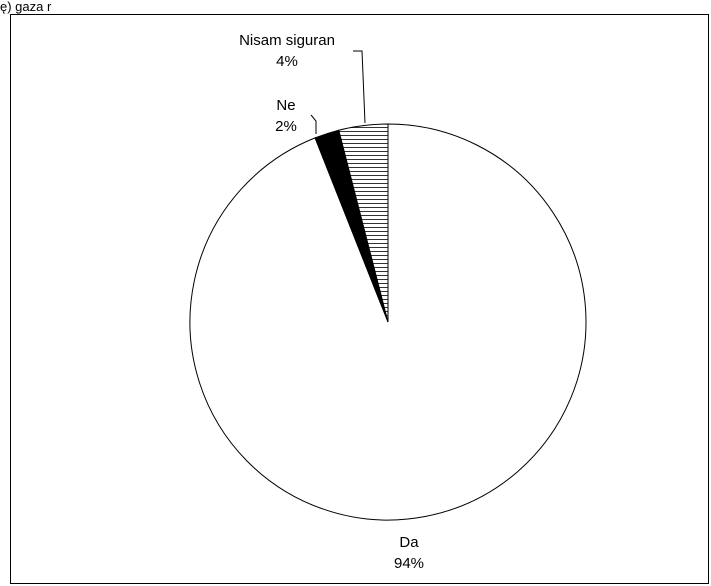 The height and width of the screenshot is (586, 711). I want to click on slice-label-ne: Ne, so click(285, 105).